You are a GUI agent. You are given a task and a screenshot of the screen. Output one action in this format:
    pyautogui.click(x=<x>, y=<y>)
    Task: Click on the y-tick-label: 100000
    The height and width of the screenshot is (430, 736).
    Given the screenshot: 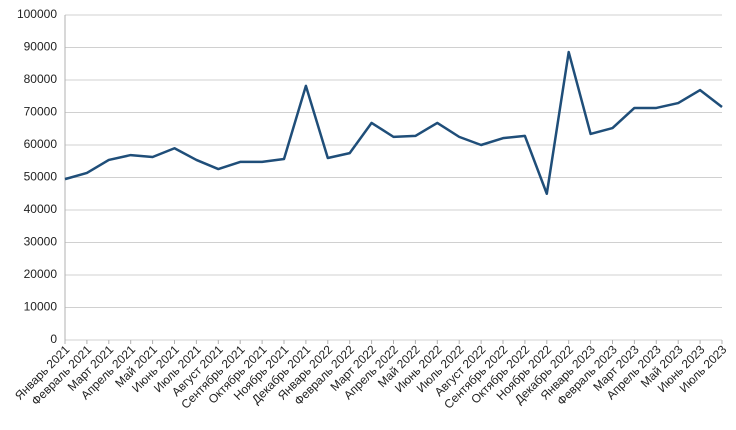 What is the action you would take?
    pyautogui.click(x=37, y=14)
    